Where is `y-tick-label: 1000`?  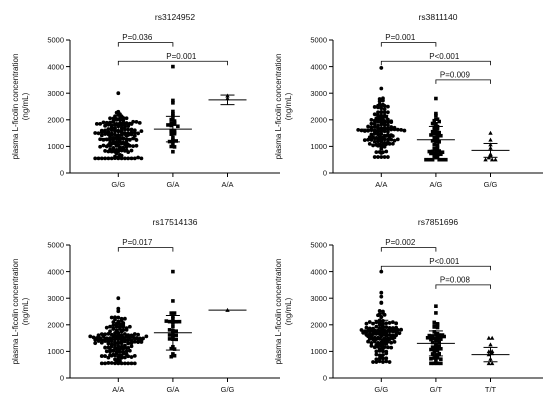 y-tick-label: 1000 is located at coordinates (318, 351).